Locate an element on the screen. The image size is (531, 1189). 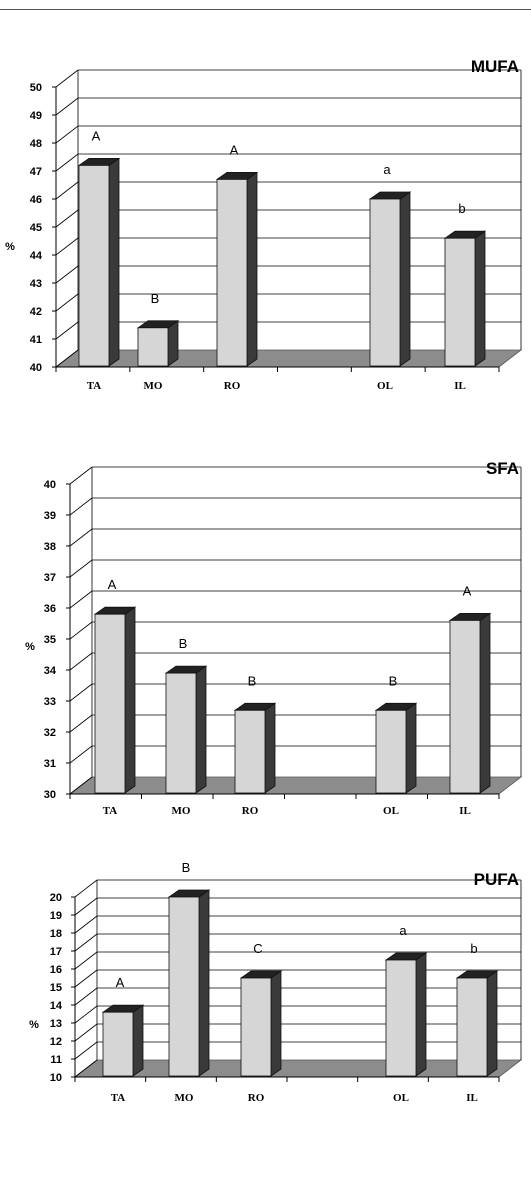
y-tick-label: 14 is located at coordinates (56, 1006).